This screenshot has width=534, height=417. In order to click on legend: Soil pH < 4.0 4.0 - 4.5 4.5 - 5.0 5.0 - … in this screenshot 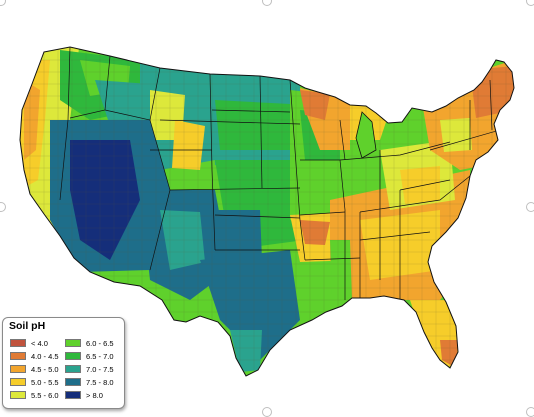, I will do `click(63, 363)`.